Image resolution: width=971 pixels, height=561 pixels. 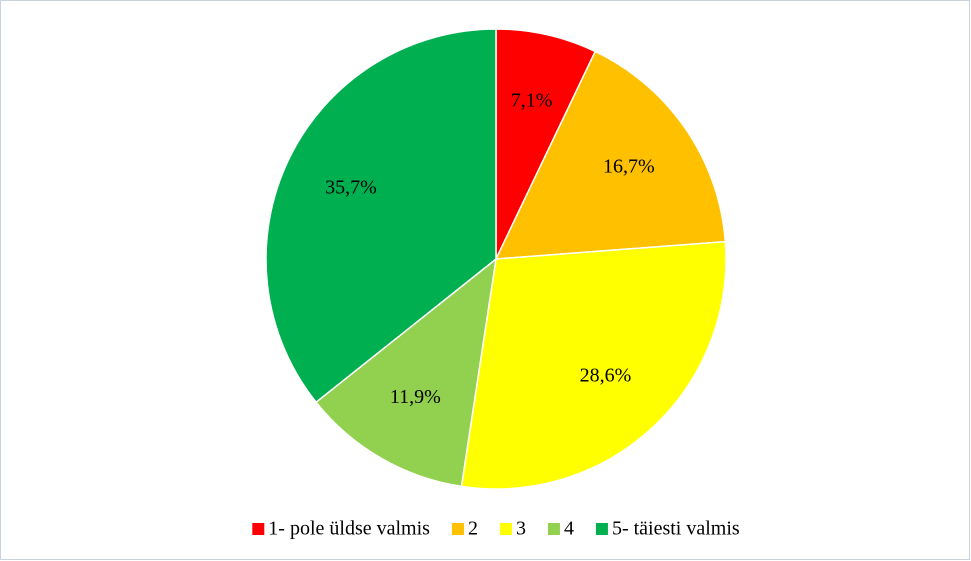 I want to click on legend-label: 1- pole üldse valmis, so click(x=349, y=529).